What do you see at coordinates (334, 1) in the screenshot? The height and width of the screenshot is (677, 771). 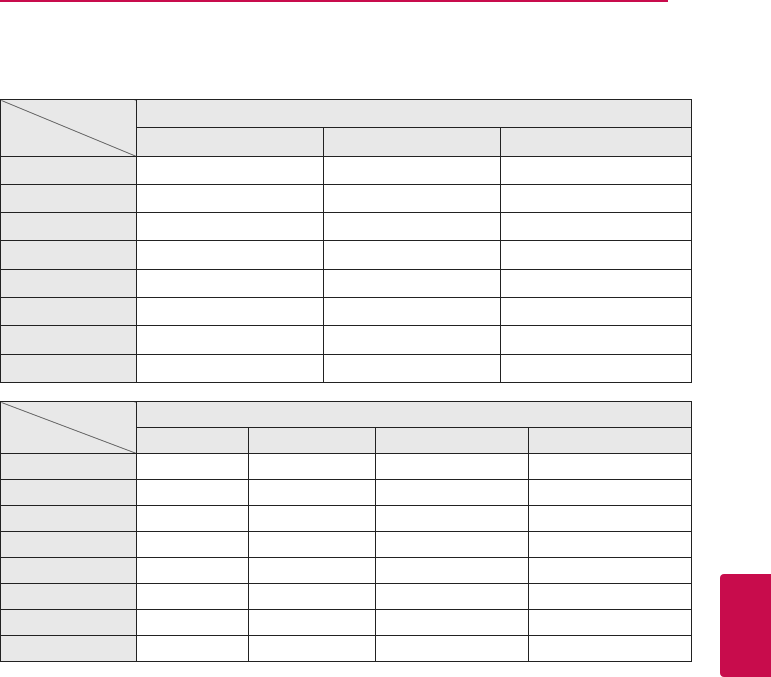 I see `header-rule` at bounding box center [334, 1].